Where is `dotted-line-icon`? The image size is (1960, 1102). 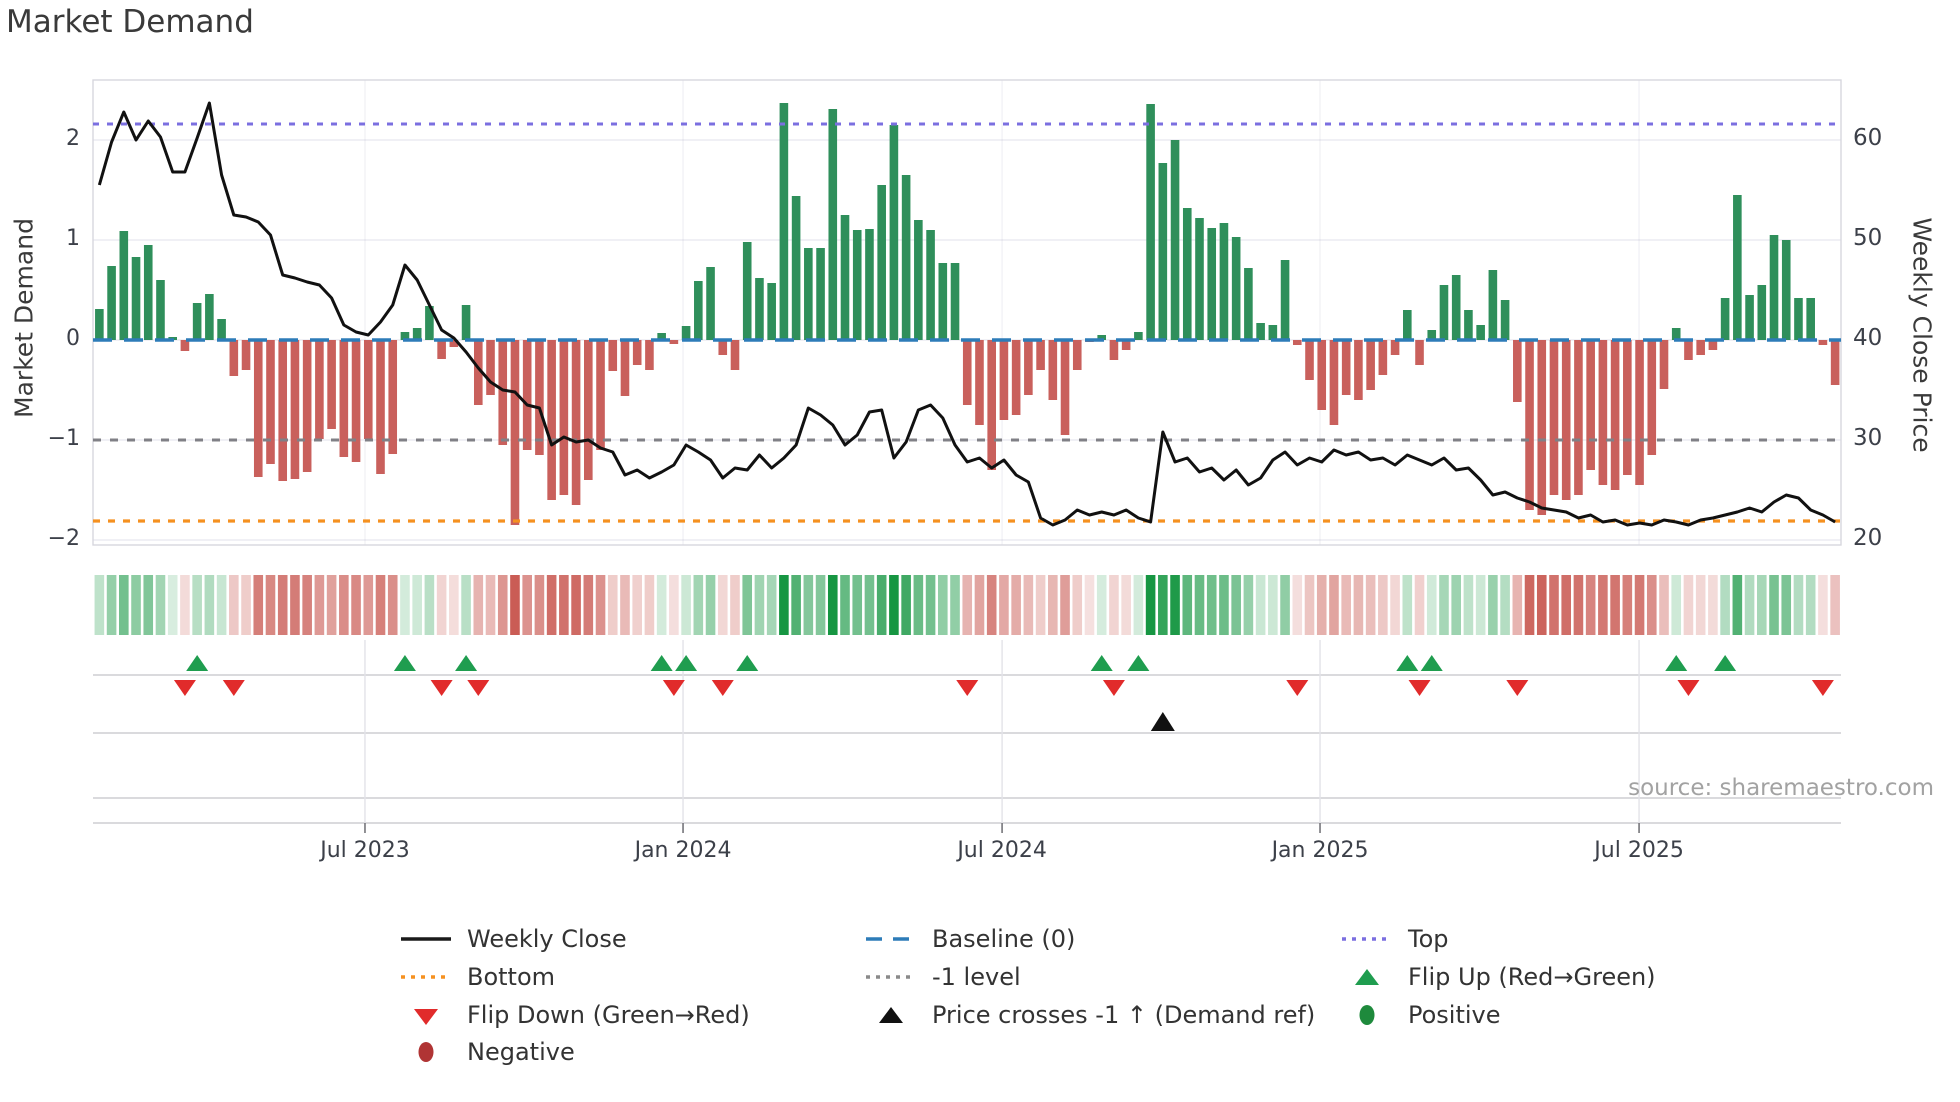
dotted-line-icon is located at coordinates (1367, 939).